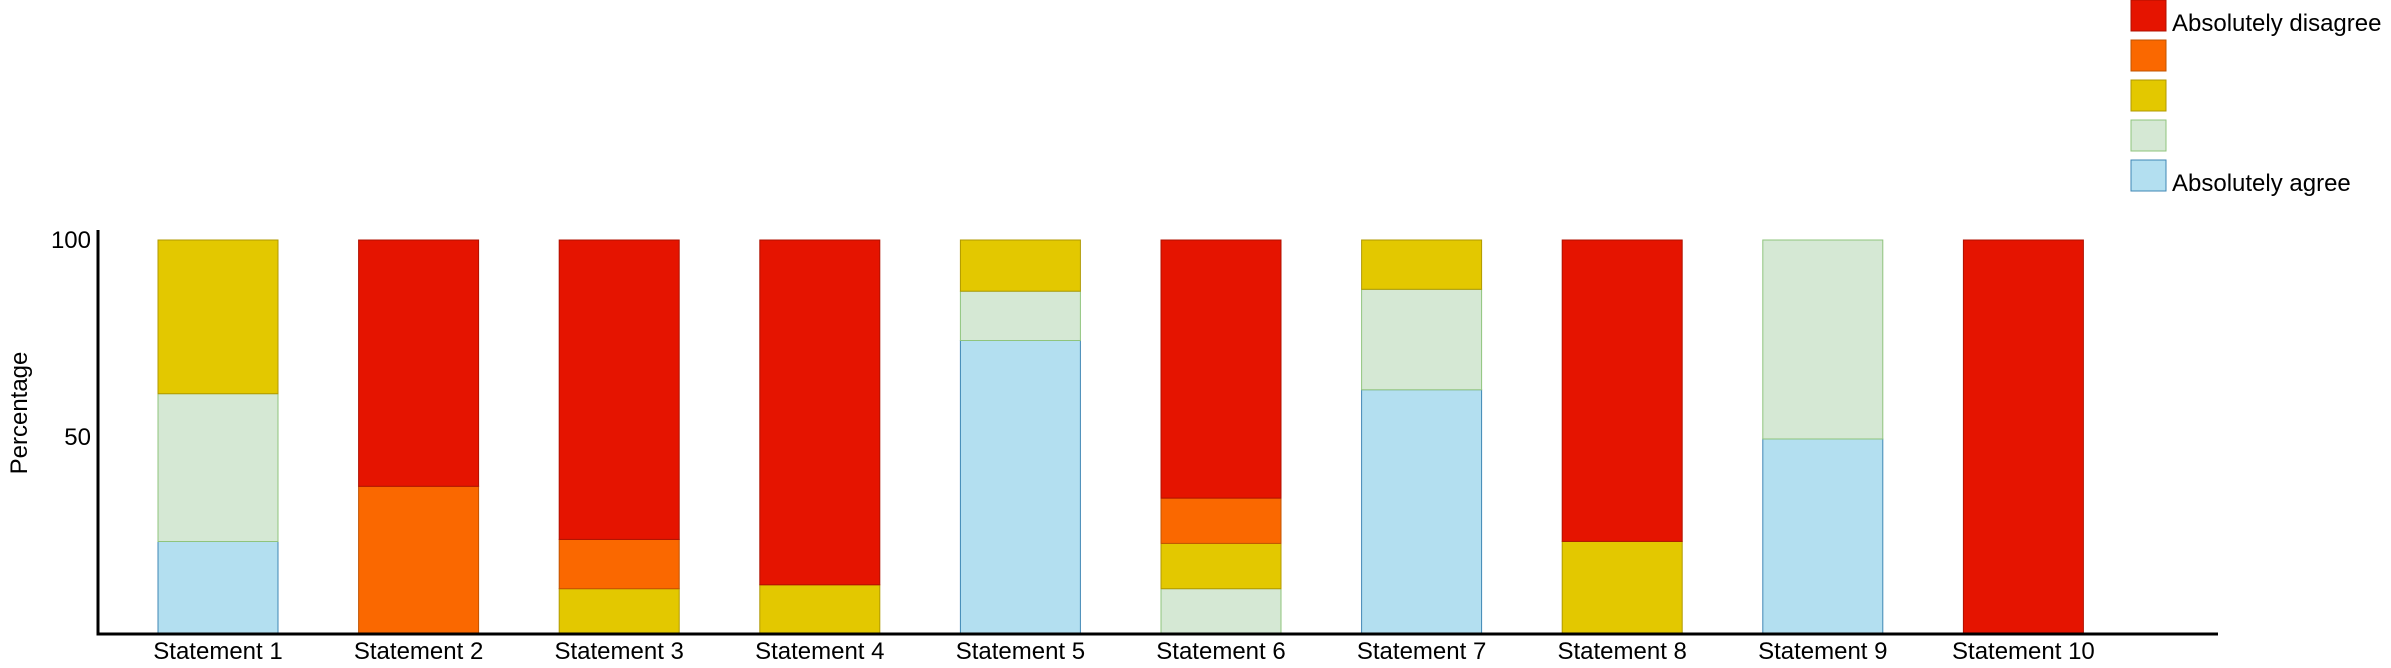 This screenshot has width=2391, height=668. Describe the element at coordinates (19, 413) in the screenshot. I see `y-axis-title: Percentage` at that location.